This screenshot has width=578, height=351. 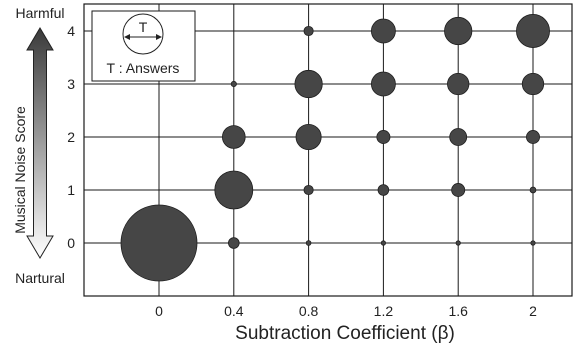 What do you see at coordinates (384, 311) in the screenshot?
I see `x-tick-label: 1.2` at bounding box center [384, 311].